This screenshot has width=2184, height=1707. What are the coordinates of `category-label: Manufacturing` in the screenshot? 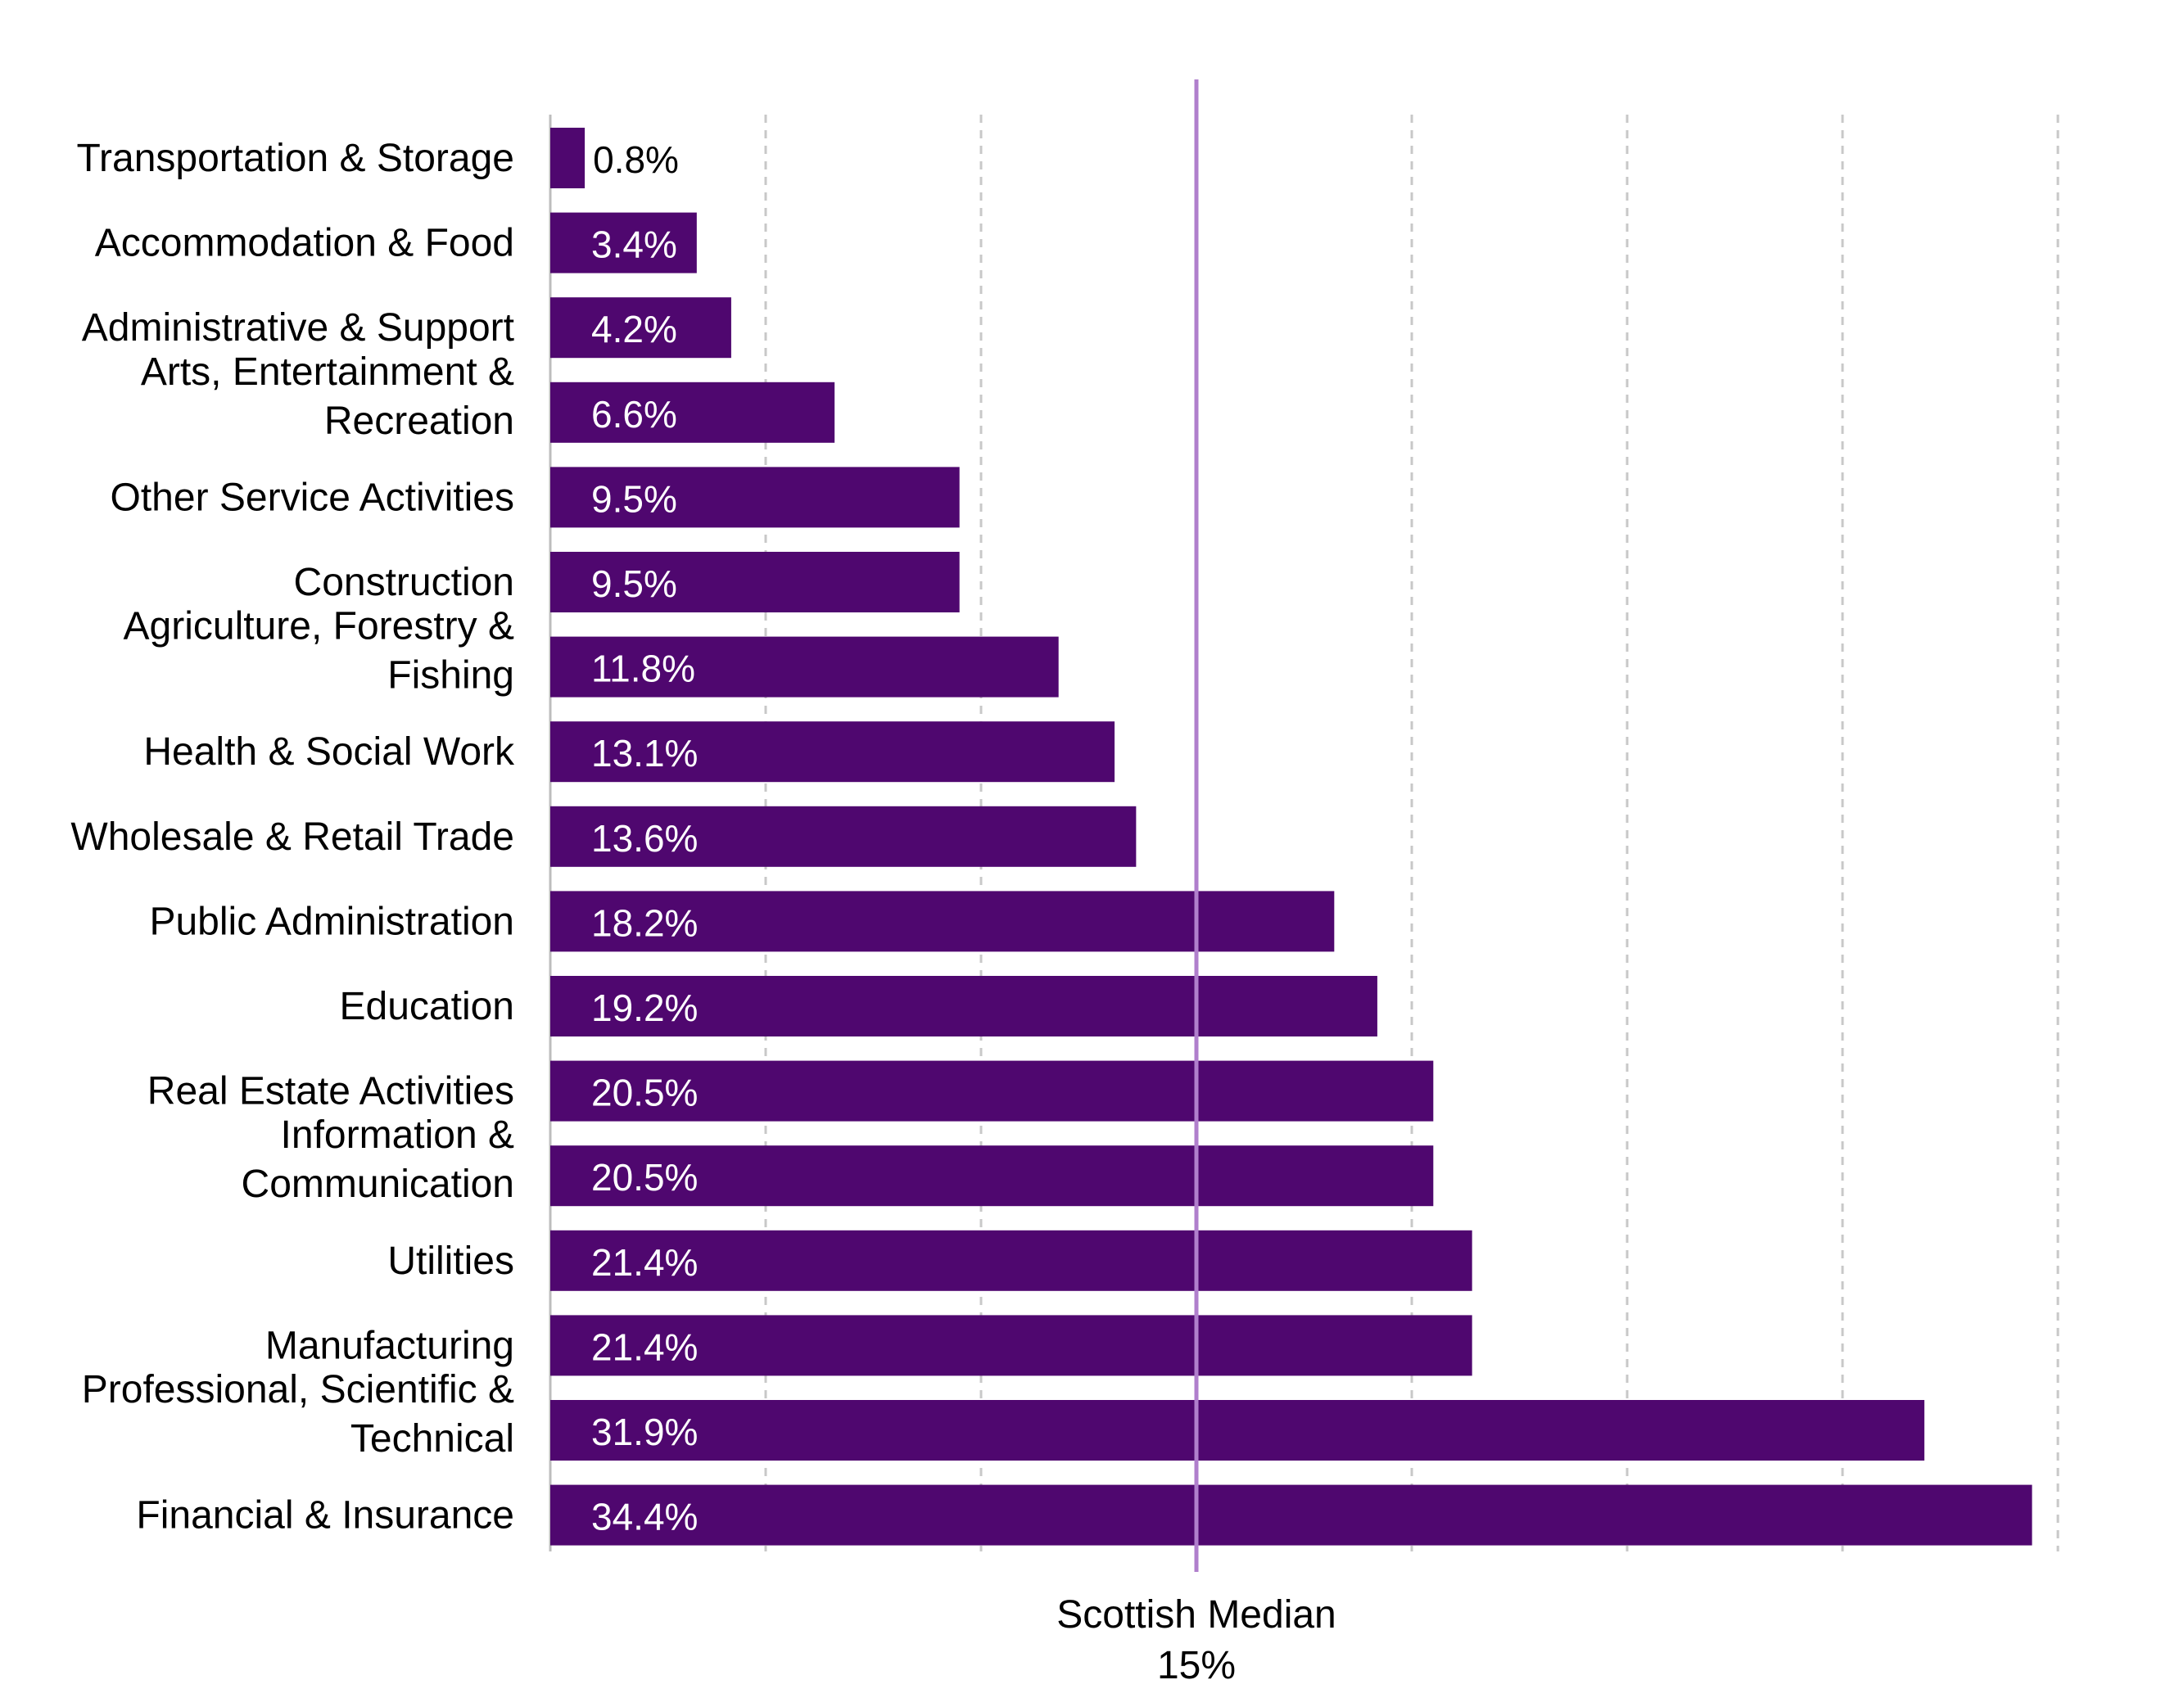 It's located at (389, 1345).